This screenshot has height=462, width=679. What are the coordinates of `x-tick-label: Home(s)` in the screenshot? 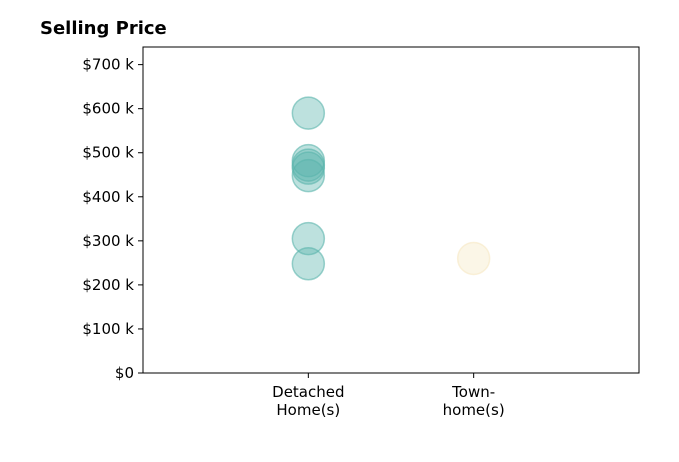 It's located at (308, 410).